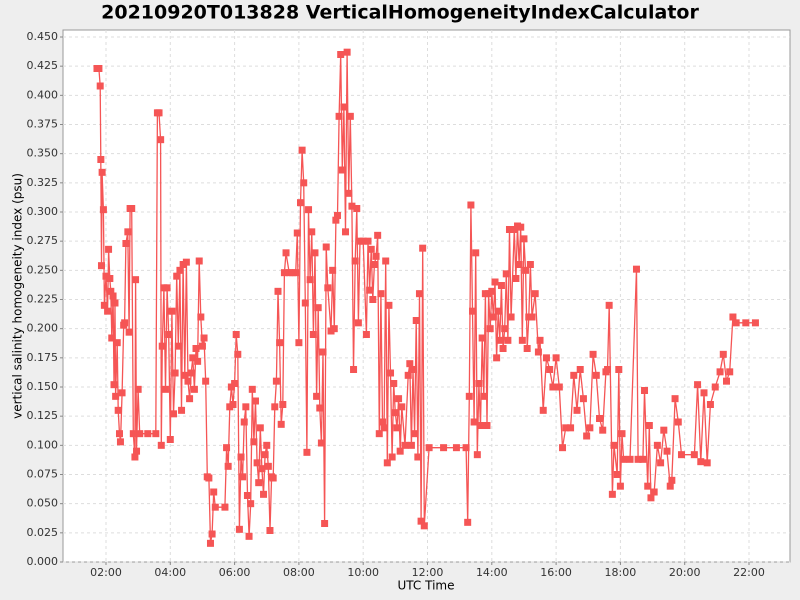 The width and height of the screenshot is (800, 600). Describe the element at coordinates (43, 474) in the screenshot. I see `y-tick-label: 0.075` at that location.